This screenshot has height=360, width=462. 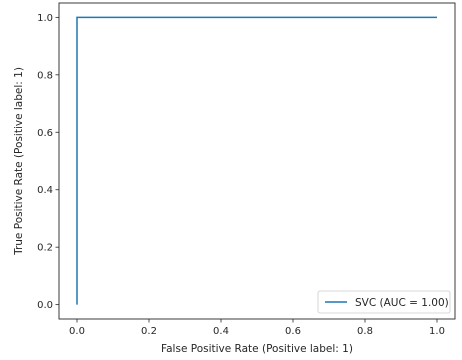 I want to click on legend-entry-label: SVC (AUC = 1.00), so click(x=402, y=303).